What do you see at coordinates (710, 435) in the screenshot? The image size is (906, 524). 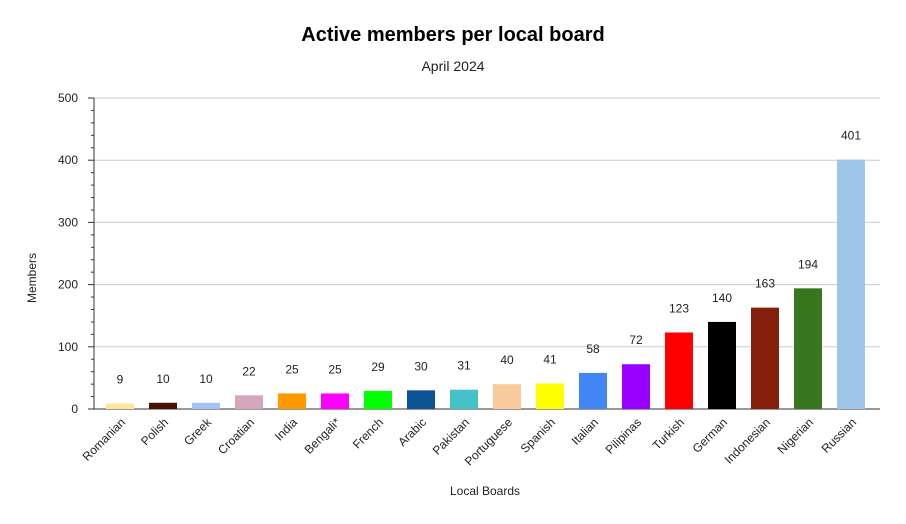 I see `x-tick-label: German` at bounding box center [710, 435].